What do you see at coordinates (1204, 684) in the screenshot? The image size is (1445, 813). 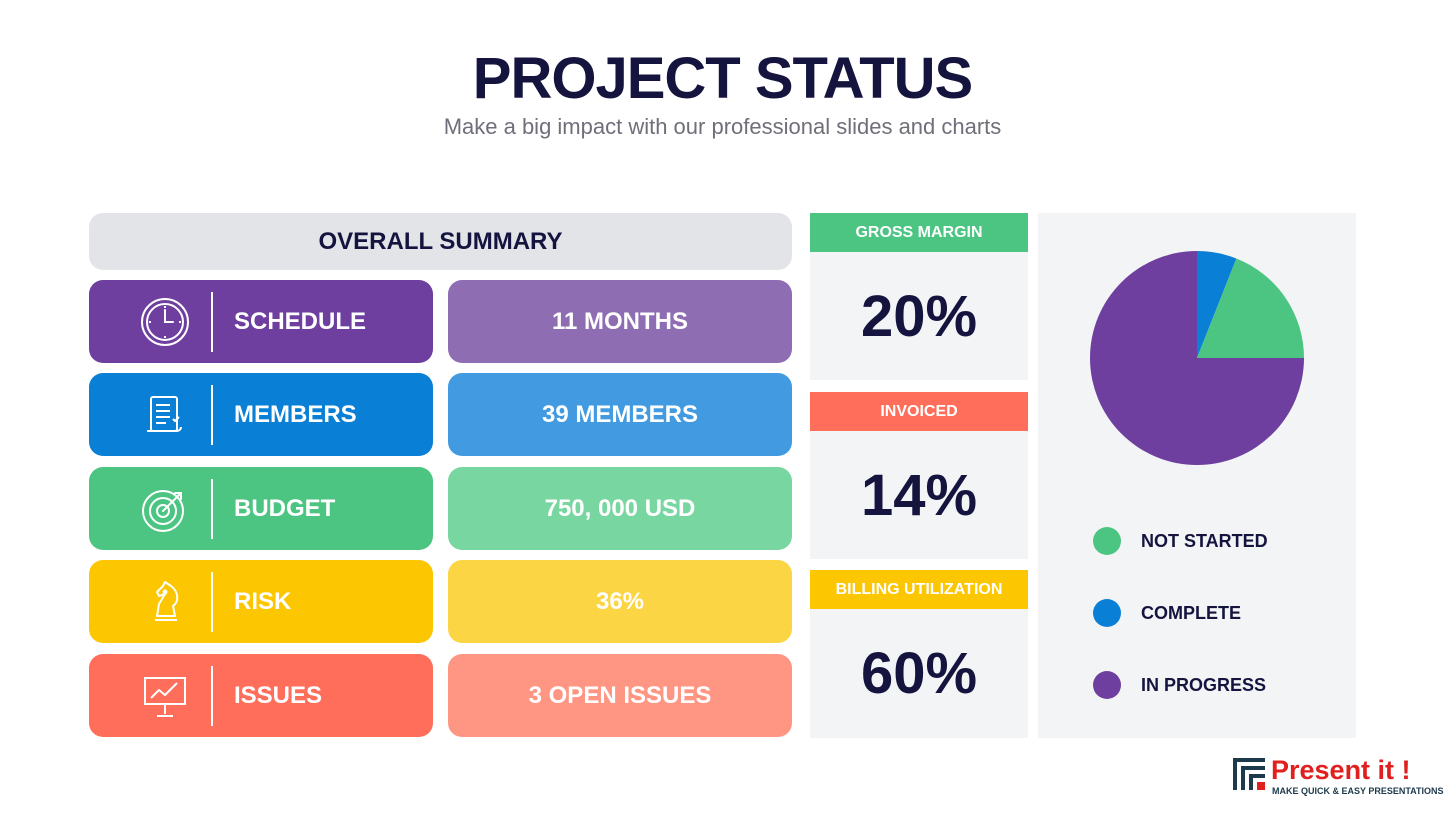 I see `legend-label: IN PROGRESS` at bounding box center [1204, 684].